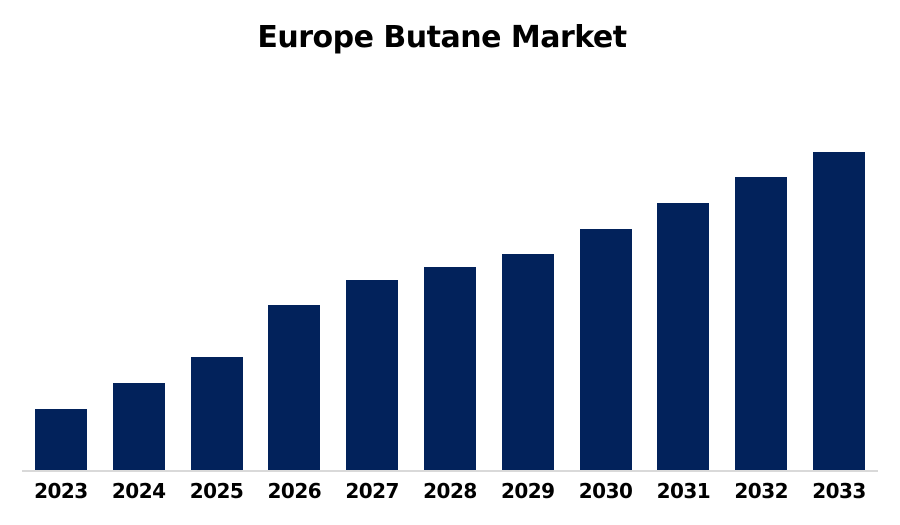  What do you see at coordinates (839, 311) in the screenshot?
I see `bar-2033` at bounding box center [839, 311].